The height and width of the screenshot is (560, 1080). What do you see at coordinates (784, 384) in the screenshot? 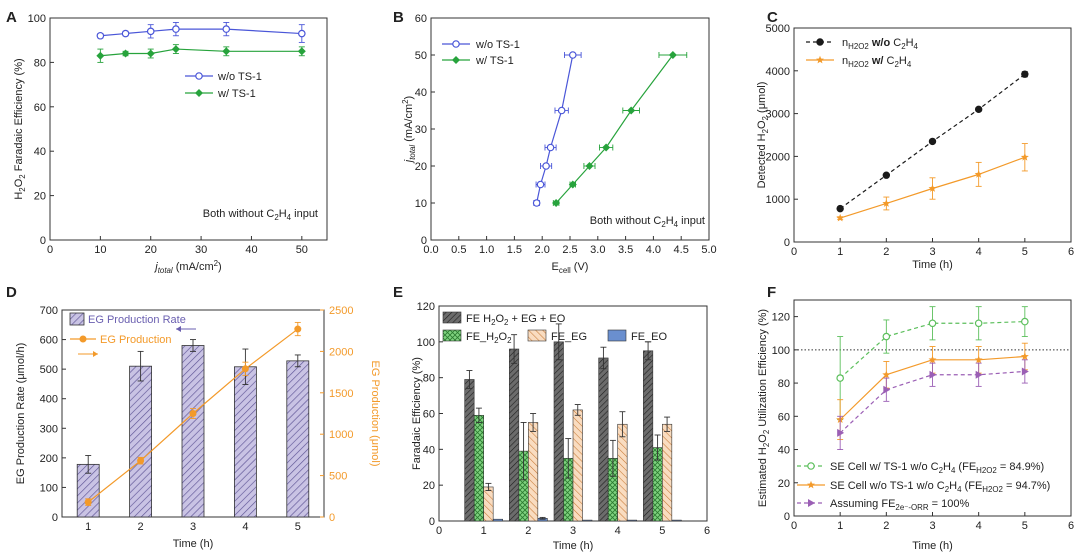
I see `y-tick-label: 80` at bounding box center [784, 384].